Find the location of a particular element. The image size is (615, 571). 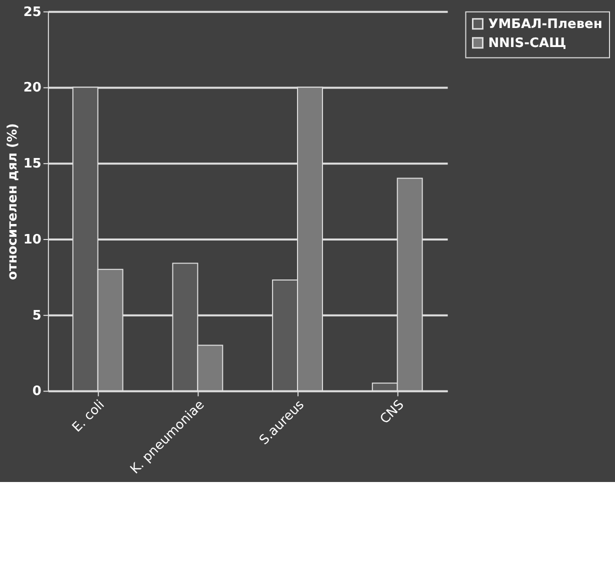

y-tick-label: 25 is located at coordinates (32, 12).